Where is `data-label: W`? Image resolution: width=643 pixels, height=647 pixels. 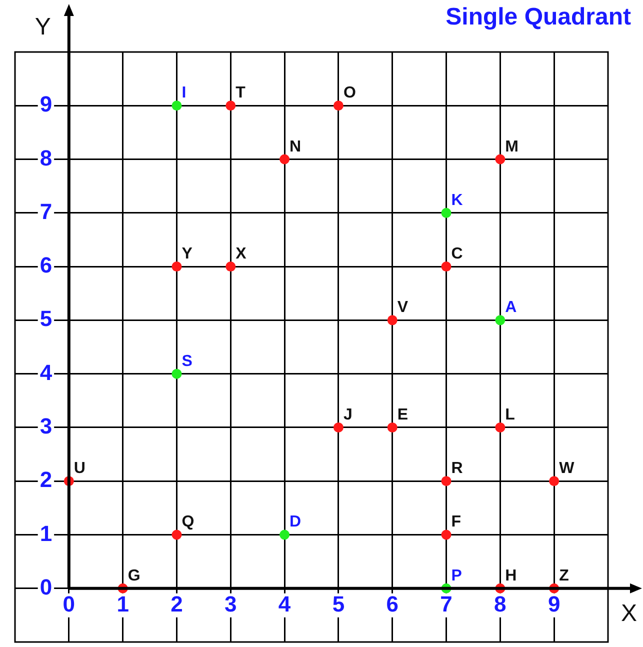
data-label: W is located at coordinates (567, 469).